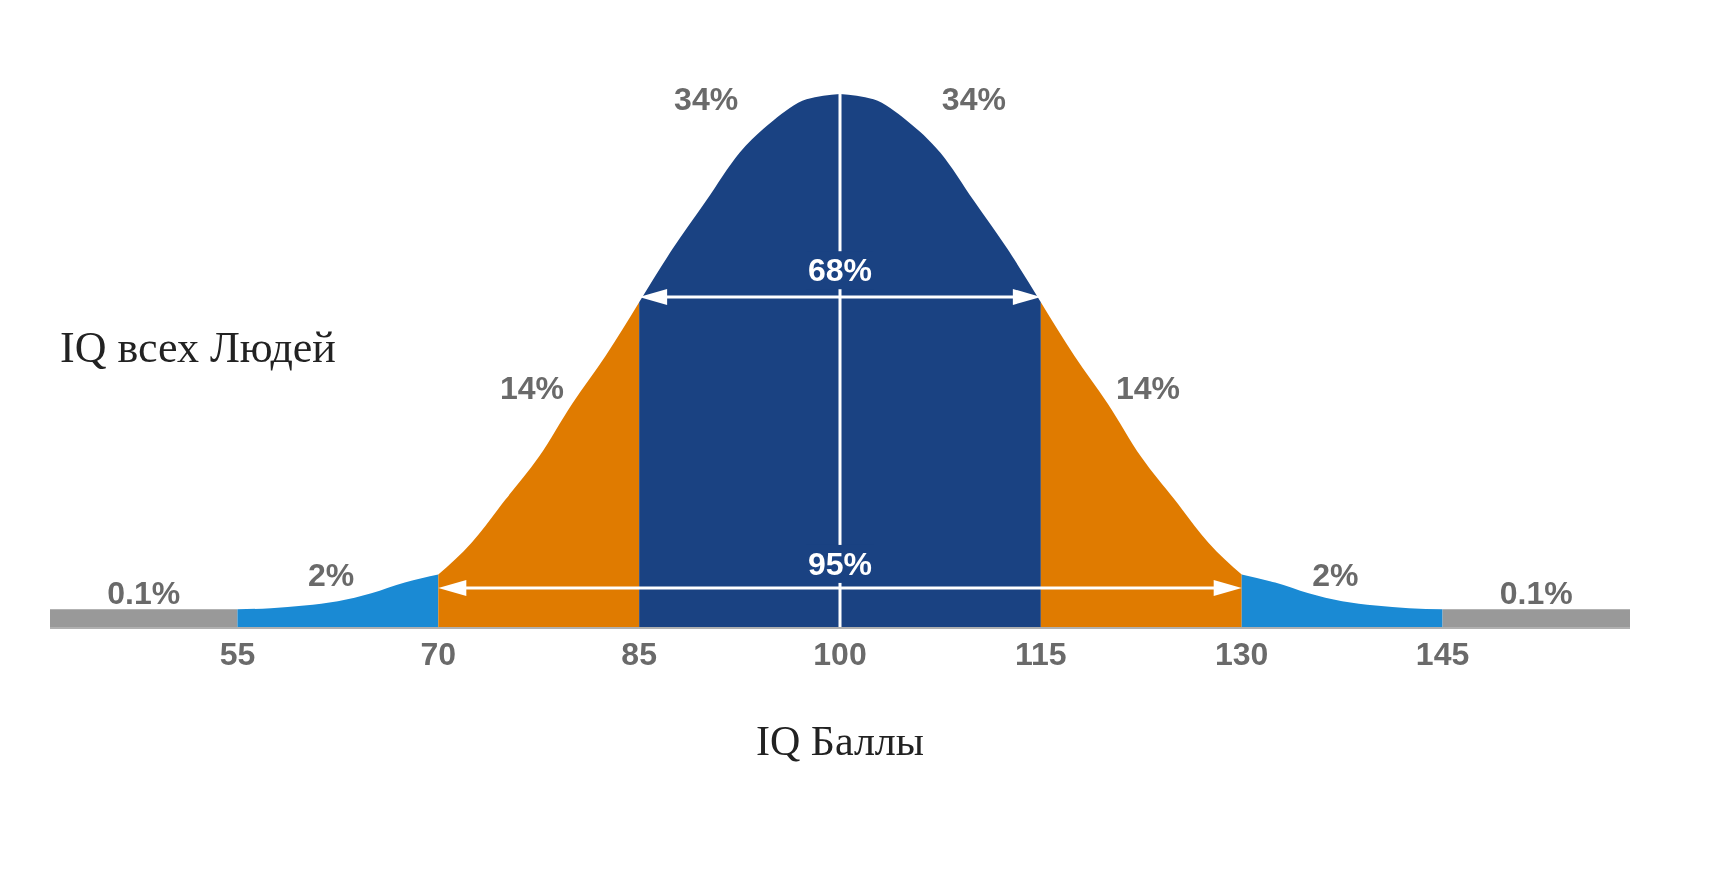 The width and height of the screenshot is (1717, 894). Describe the element at coordinates (1442, 653) in the screenshot. I see `x-tick-label: 145` at that location.